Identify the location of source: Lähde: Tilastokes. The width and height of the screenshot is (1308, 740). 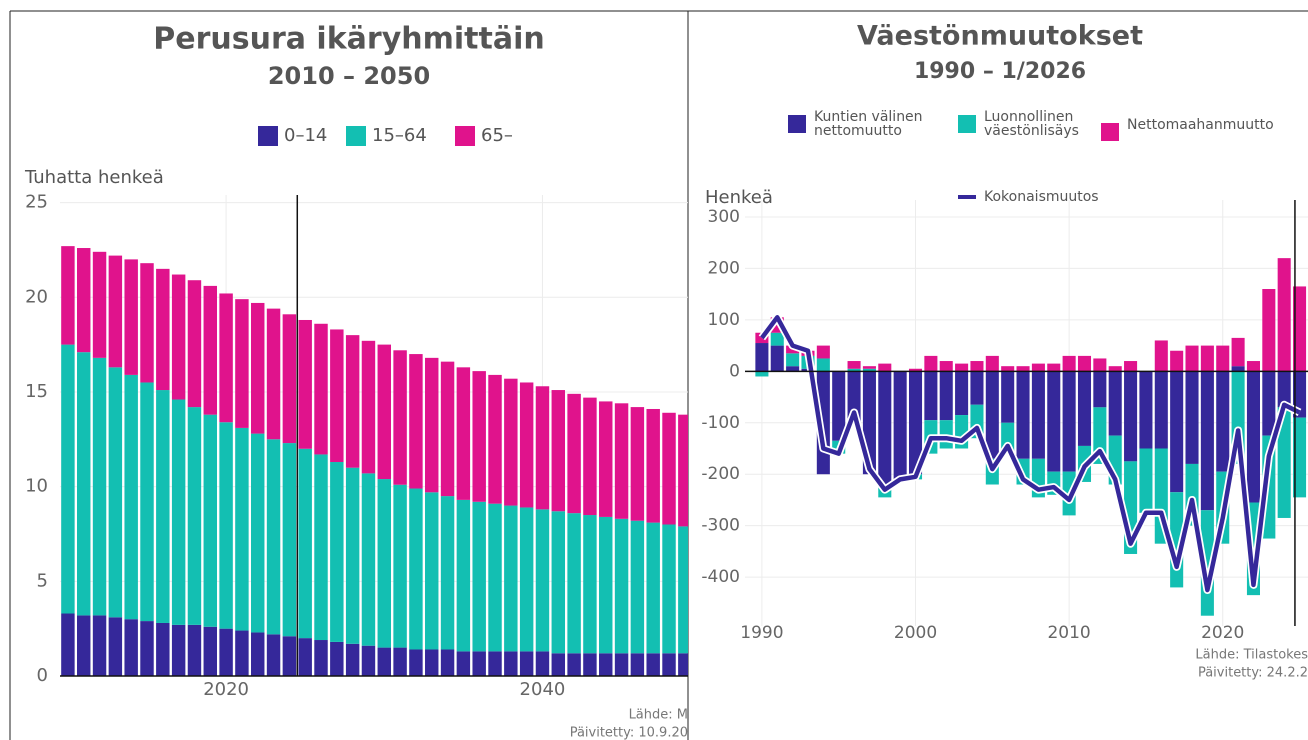
(1251, 655).